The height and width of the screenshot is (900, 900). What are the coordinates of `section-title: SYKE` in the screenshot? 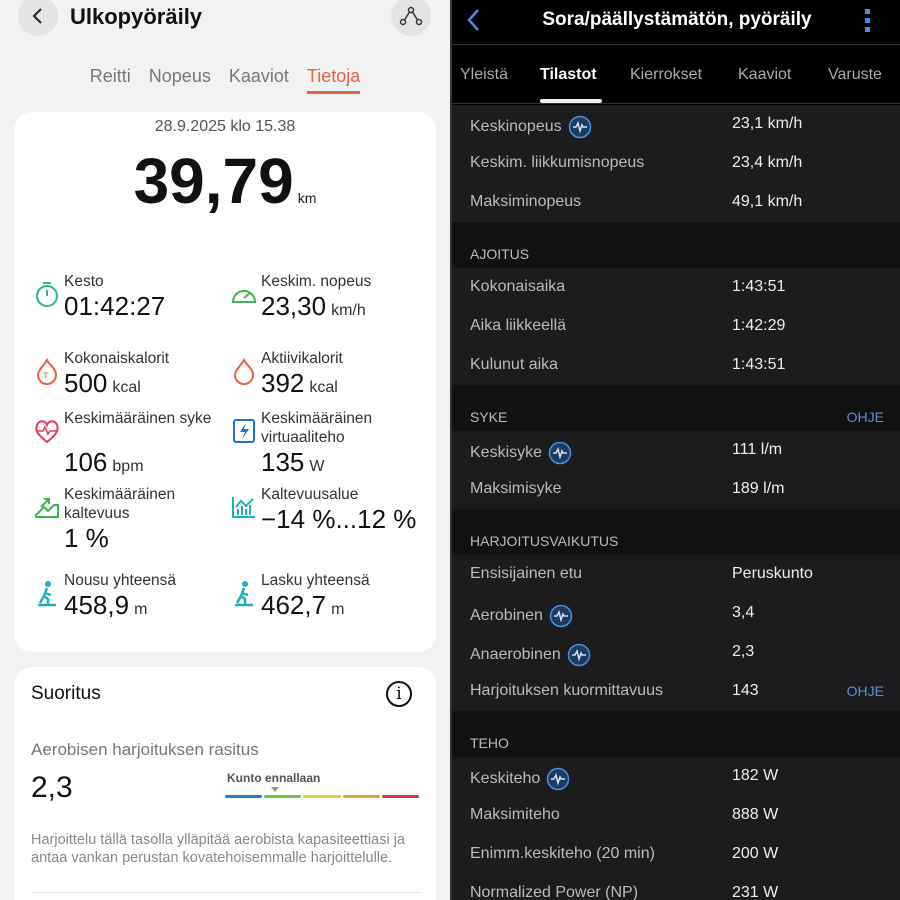 It's located at (489, 417).